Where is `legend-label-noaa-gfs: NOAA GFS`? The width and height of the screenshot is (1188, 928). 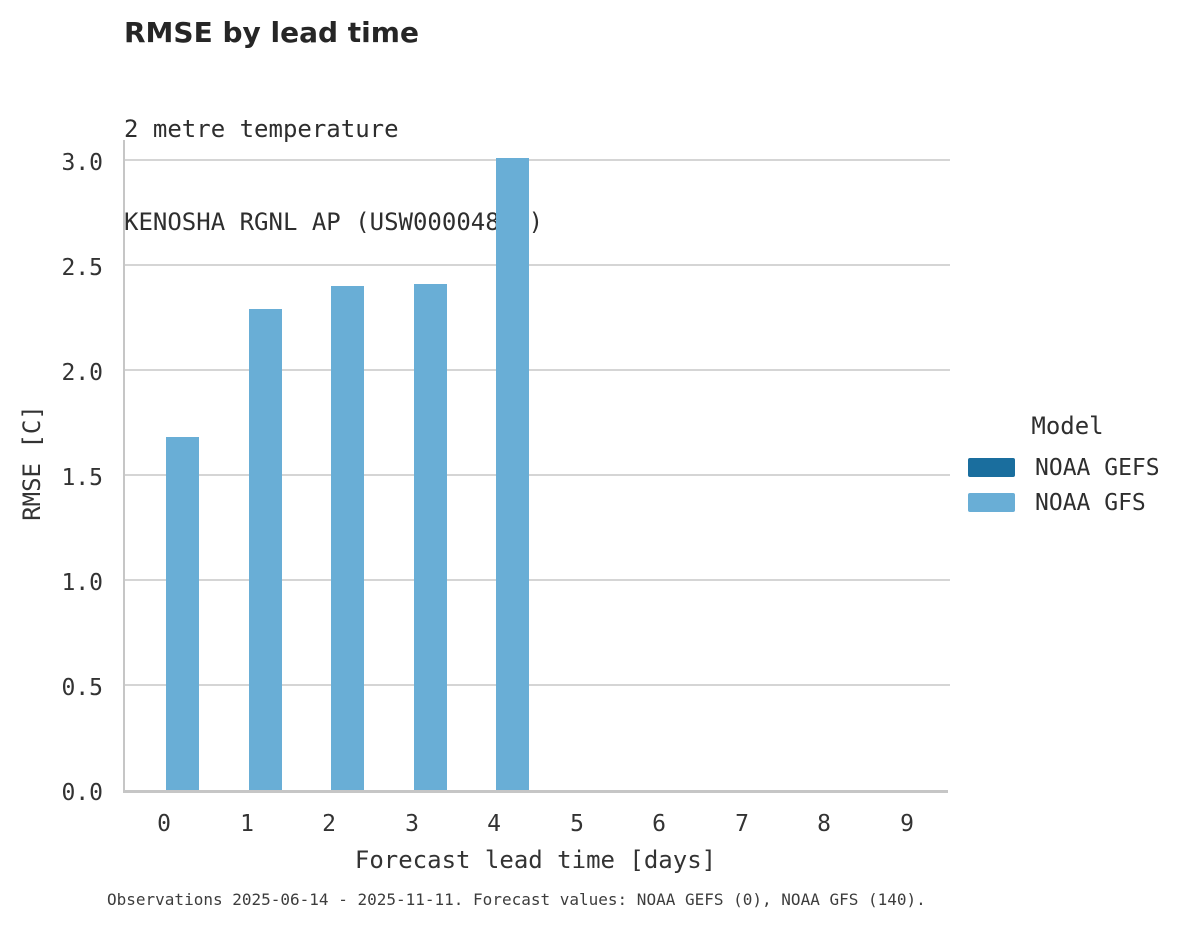 legend-label-noaa-gfs: NOAA GFS is located at coordinates (1090, 502).